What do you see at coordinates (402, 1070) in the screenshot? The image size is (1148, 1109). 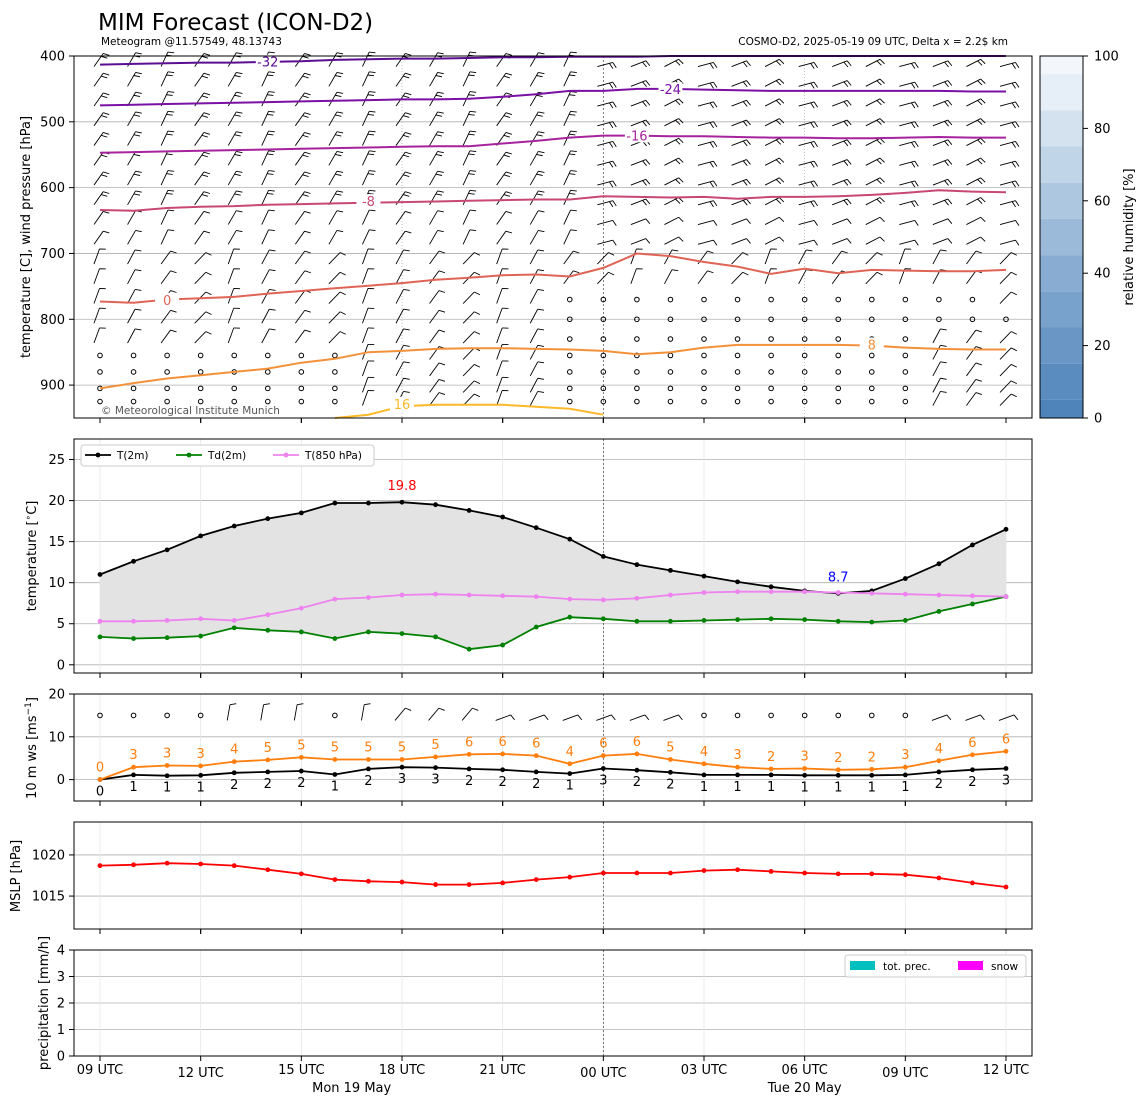 I see `time-tick-label: 18 UTC` at bounding box center [402, 1070].